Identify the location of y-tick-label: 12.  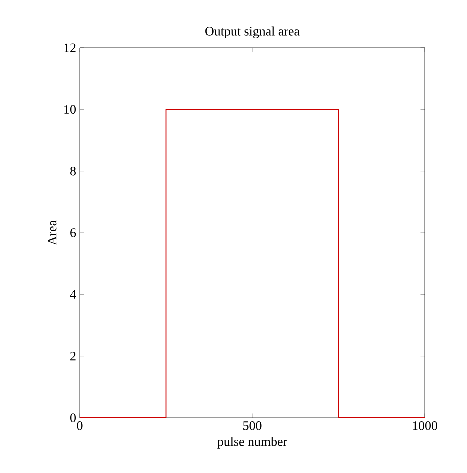
(70, 48).